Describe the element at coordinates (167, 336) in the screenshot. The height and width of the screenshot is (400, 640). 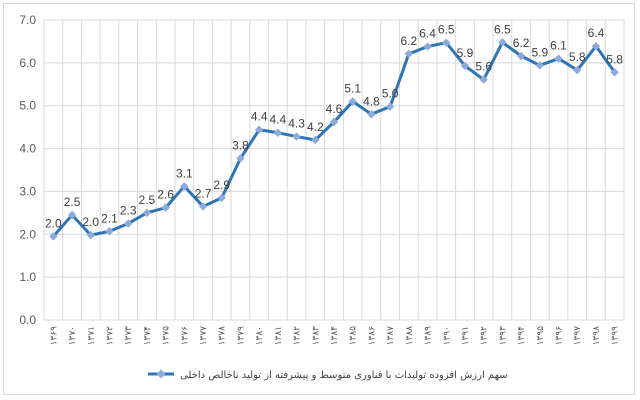
I see `x-tick-label: ۱۳۷۵` at that location.